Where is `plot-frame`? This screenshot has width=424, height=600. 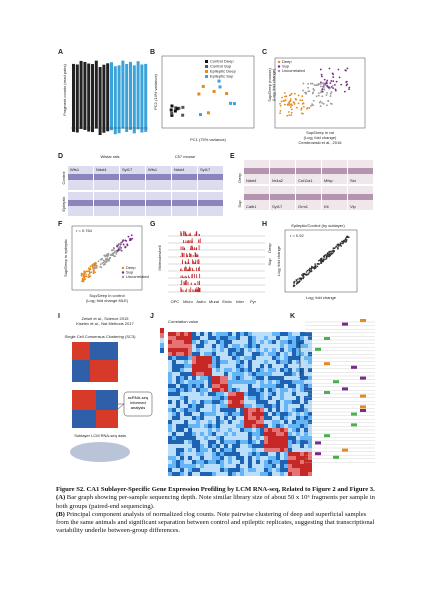 plot-frame is located at coordinates (320, 93).